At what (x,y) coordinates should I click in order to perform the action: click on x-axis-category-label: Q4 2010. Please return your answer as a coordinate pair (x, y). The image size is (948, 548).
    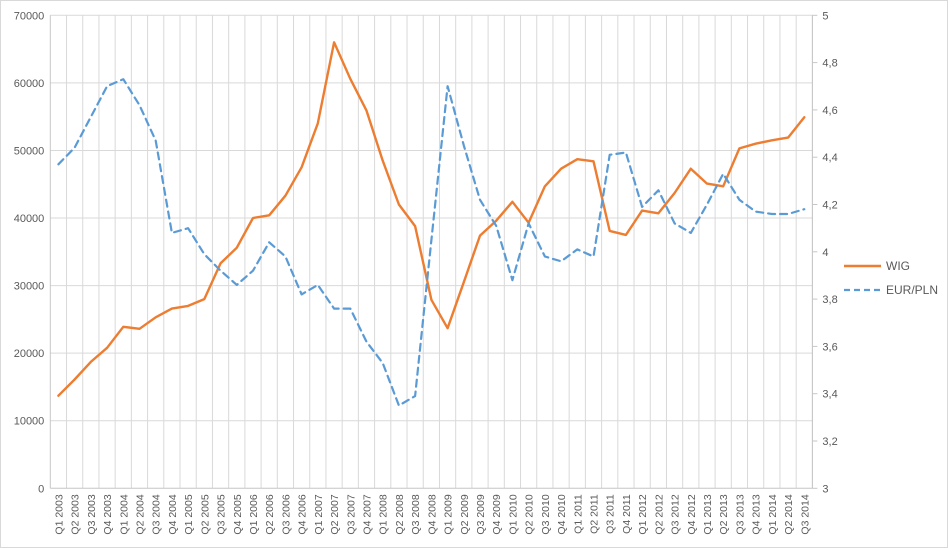
    Looking at the image, I should click on (562, 514).